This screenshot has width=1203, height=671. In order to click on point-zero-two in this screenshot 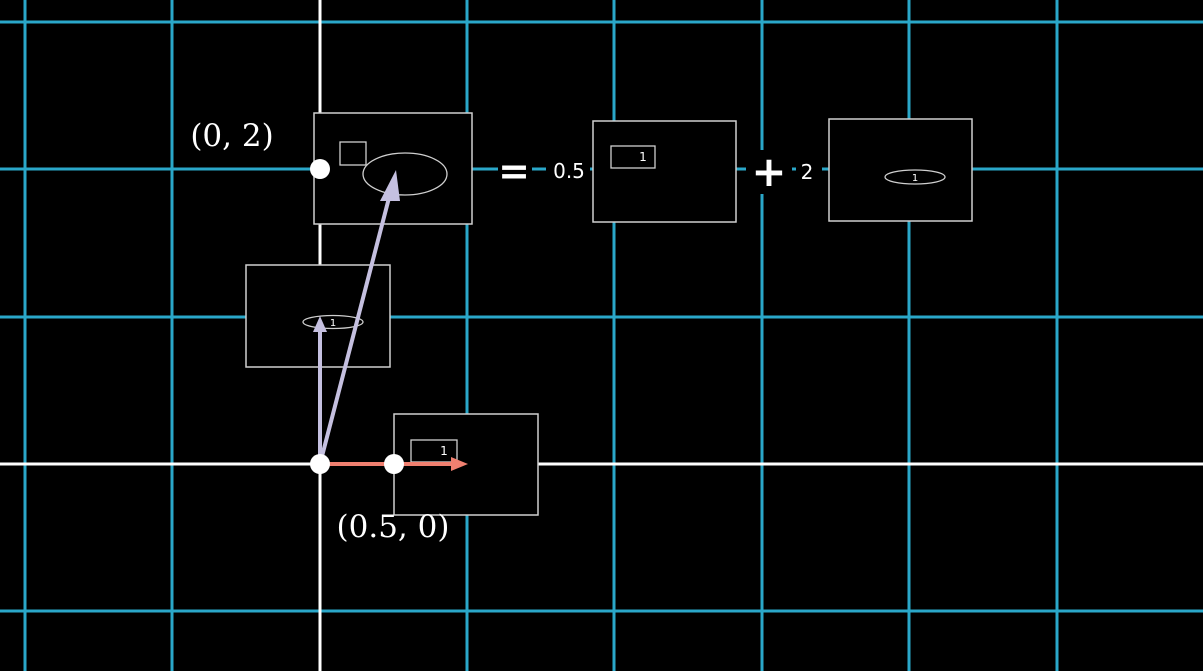, I will do `click(320, 169)`.